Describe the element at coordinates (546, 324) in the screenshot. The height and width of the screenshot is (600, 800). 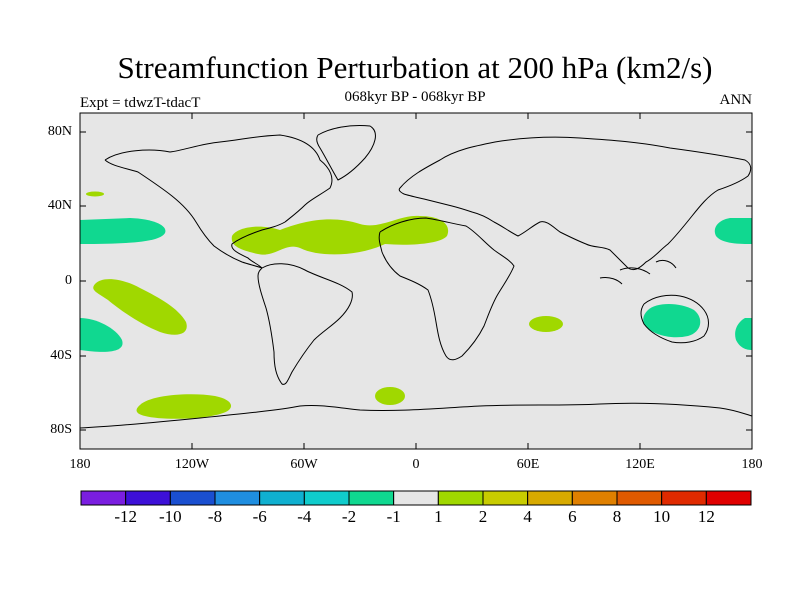
I see `positive-blob-indian-ocean` at that location.